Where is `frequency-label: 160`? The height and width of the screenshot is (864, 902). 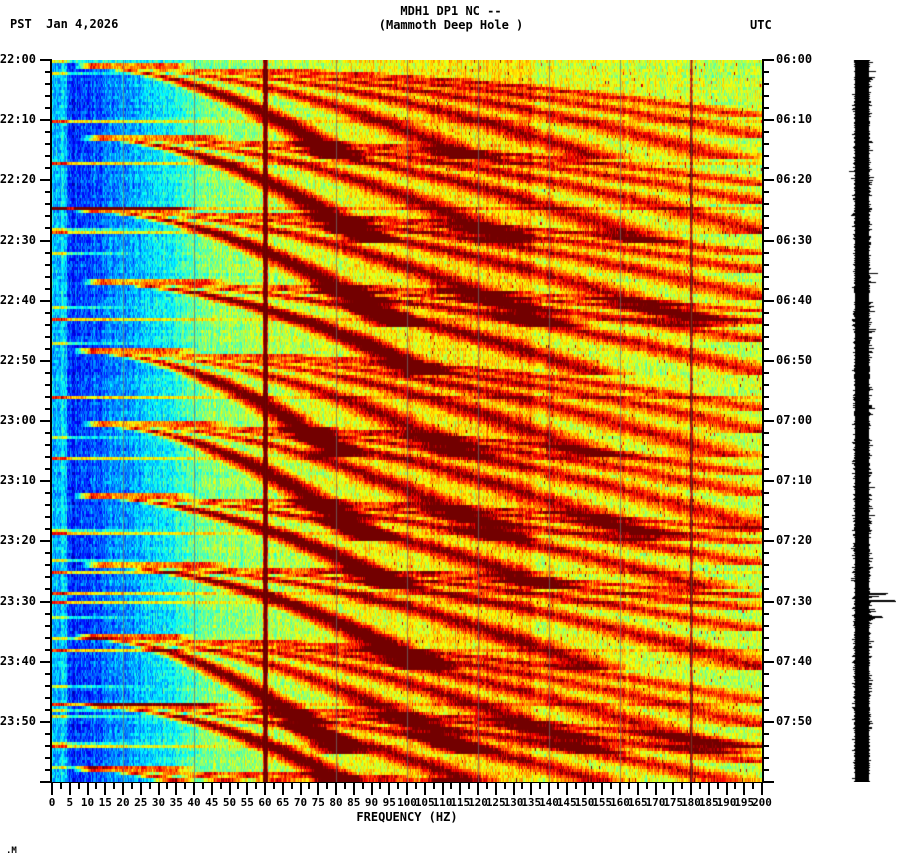 frequency-label: 160 is located at coordinates (620, 802).